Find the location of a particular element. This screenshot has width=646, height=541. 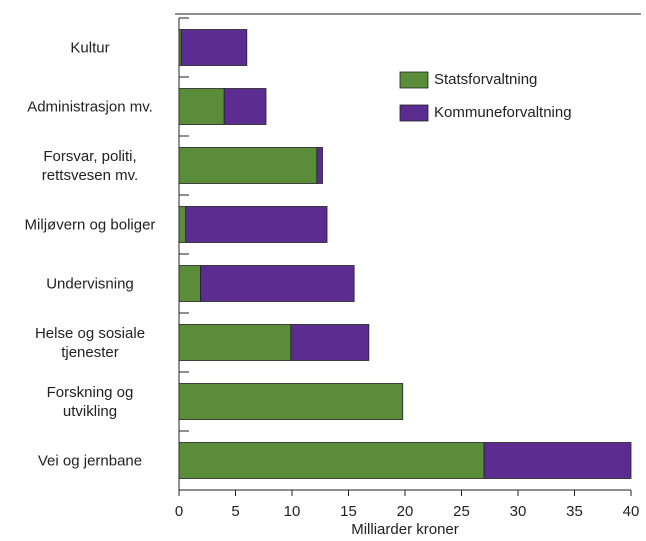

x-tick-label: 10 is located at coordinates (292, 511).